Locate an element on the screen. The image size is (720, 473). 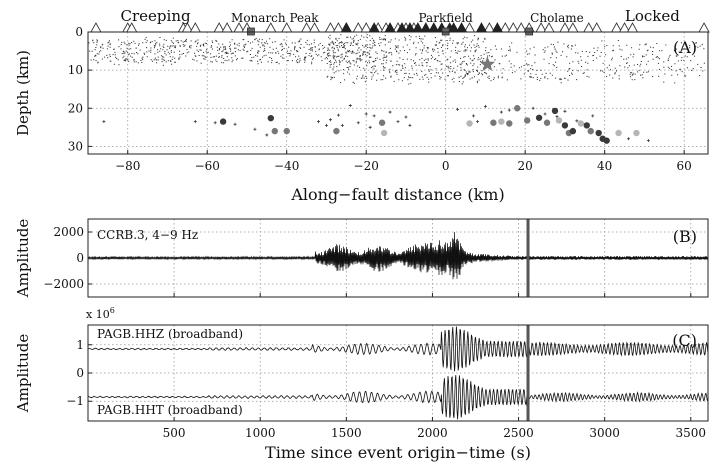
region-label: Cholame is located at coordinates (557, 18).